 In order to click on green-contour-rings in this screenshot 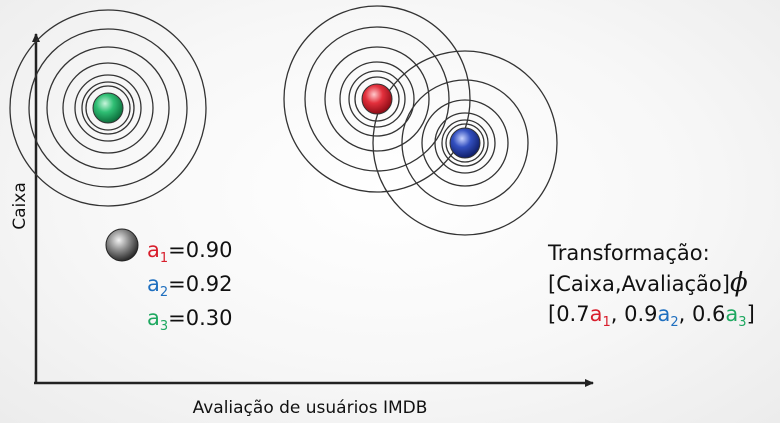, I will do `click(108, 108)`.